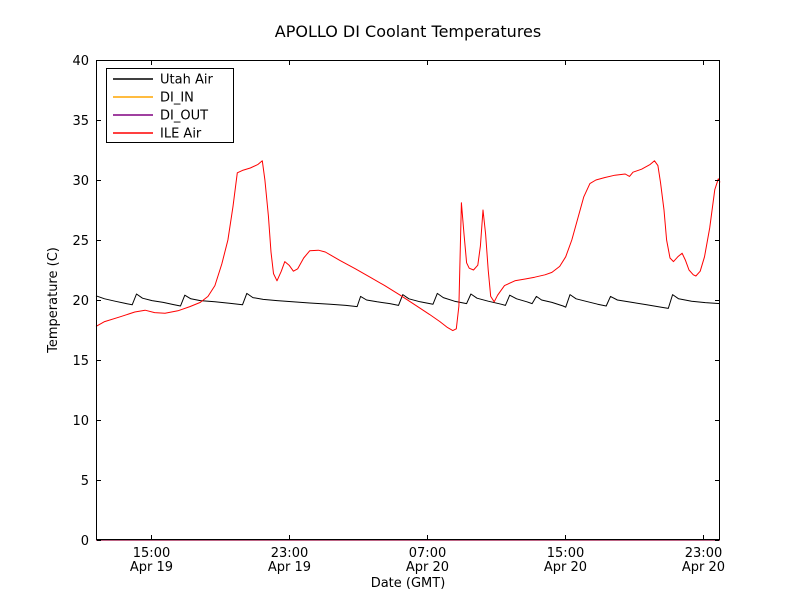 Image resolution: width=800 pixels, height=604 pixels. I want to click on legend-label: DI_OUT, so click(184, 116).